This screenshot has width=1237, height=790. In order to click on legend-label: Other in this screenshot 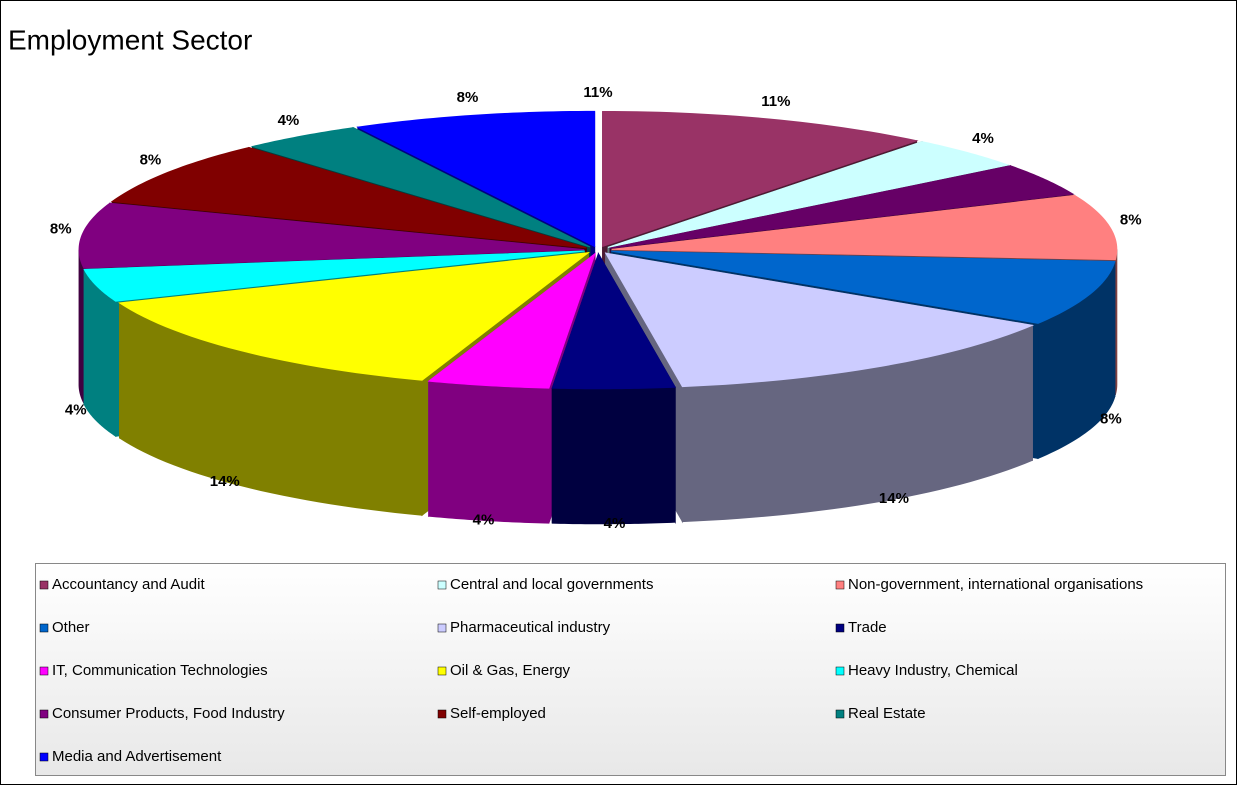, I will do `click(71, 627)`.